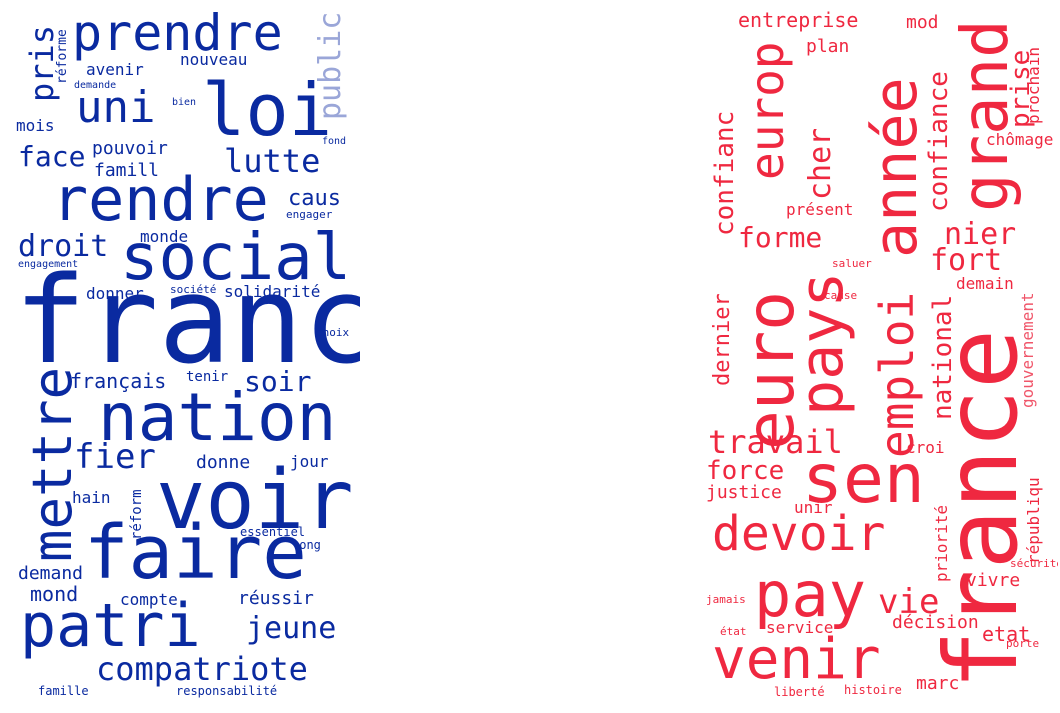  What do you see at coordinates (306, 545) in the screenshot?
I see `word: long` at bounding box center [306, 545].